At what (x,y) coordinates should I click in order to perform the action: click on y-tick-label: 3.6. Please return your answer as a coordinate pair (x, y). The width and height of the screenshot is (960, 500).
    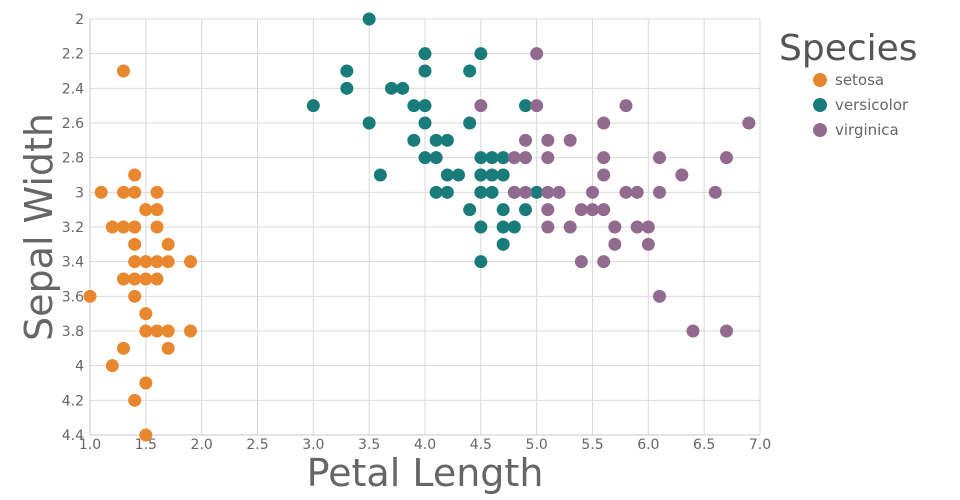
    Looking at the image, I should click on (73, 297).